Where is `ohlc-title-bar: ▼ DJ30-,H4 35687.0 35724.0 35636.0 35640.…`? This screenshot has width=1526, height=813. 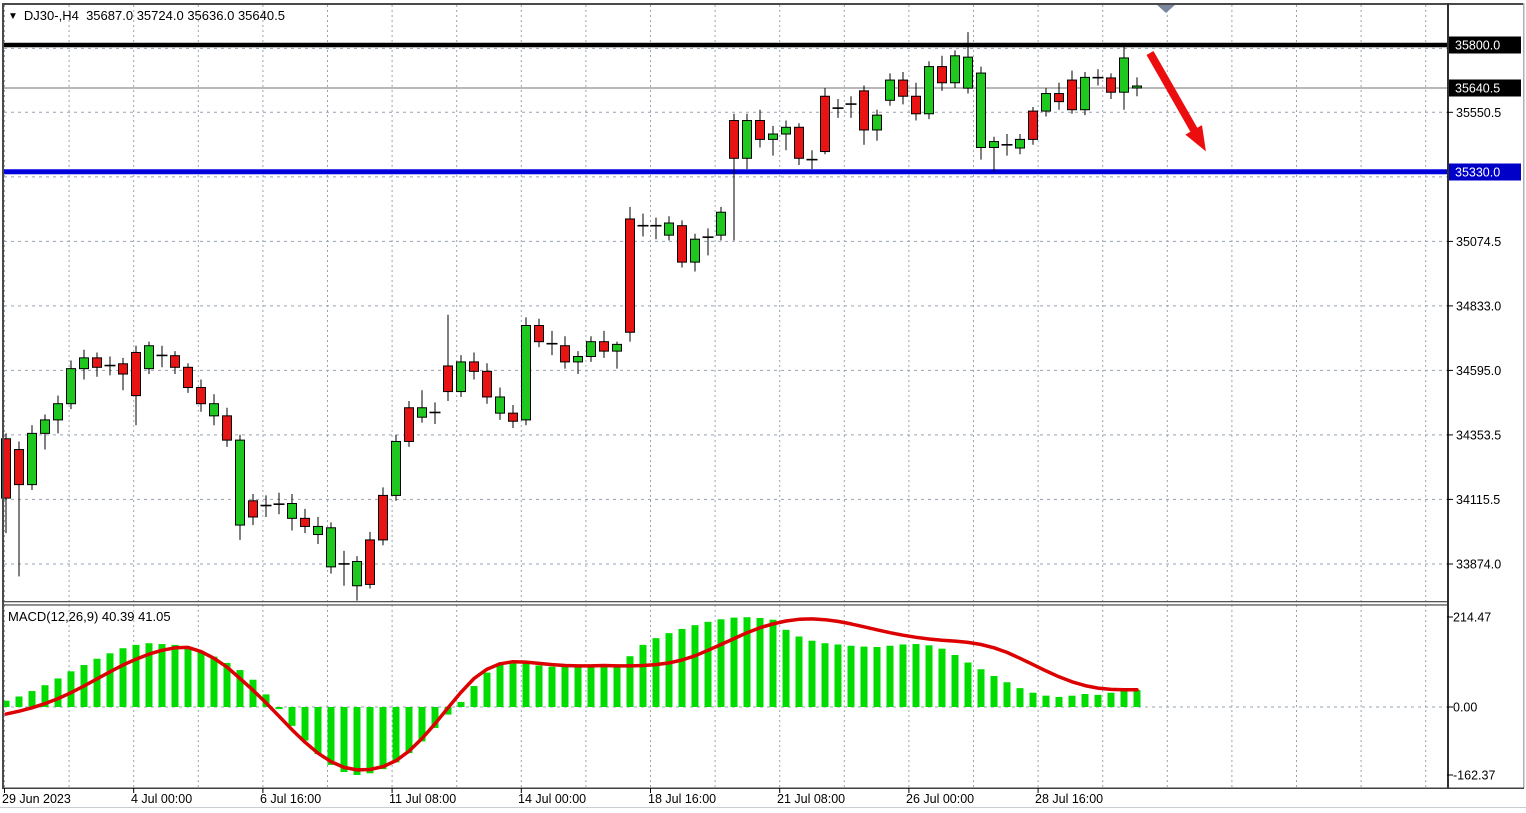 ohlc-title-bar: ▼ DJ30-,H4 35687.0 35724.0 35636.0 35640.… is located at coordinates (146, 23).